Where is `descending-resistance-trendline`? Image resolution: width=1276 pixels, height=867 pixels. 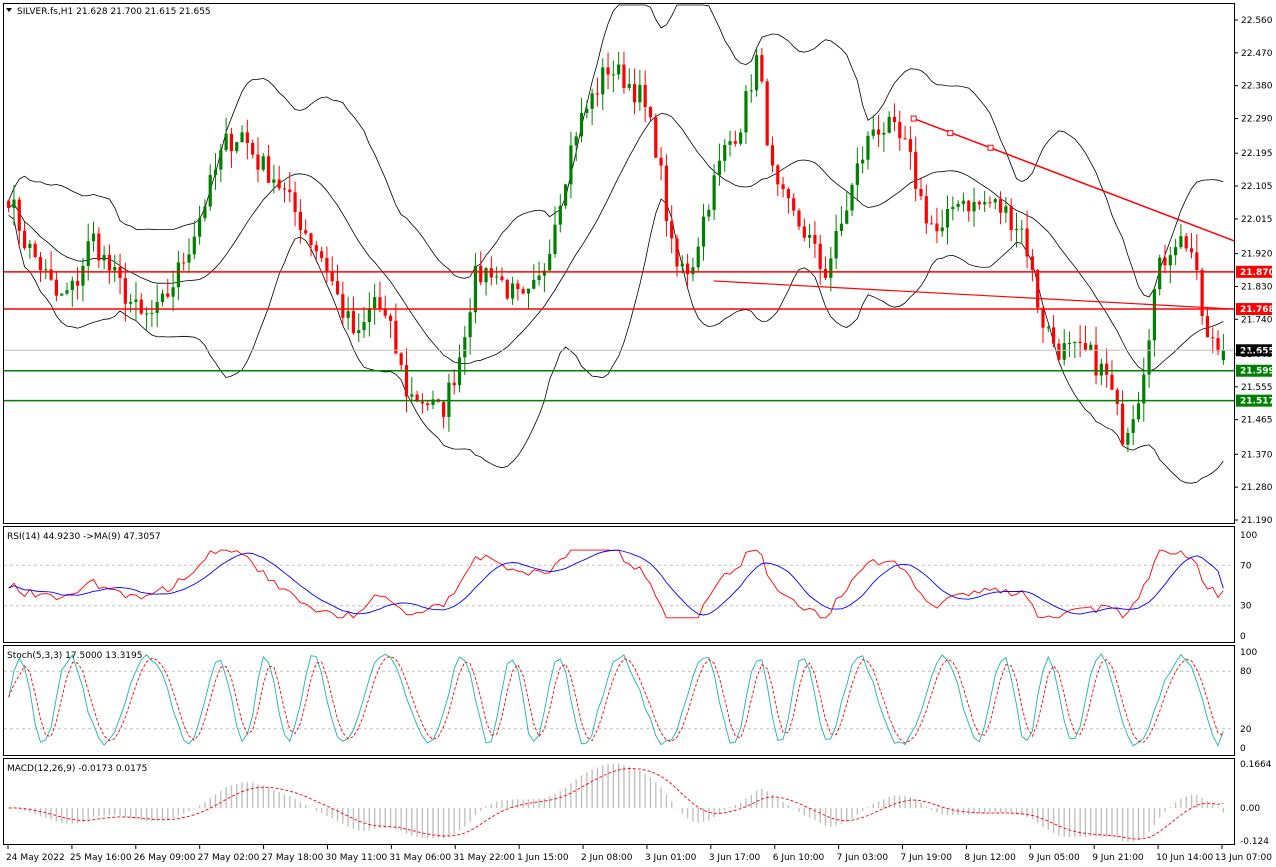 descending-resistance-trendline is located at coordinates (1074, 179).